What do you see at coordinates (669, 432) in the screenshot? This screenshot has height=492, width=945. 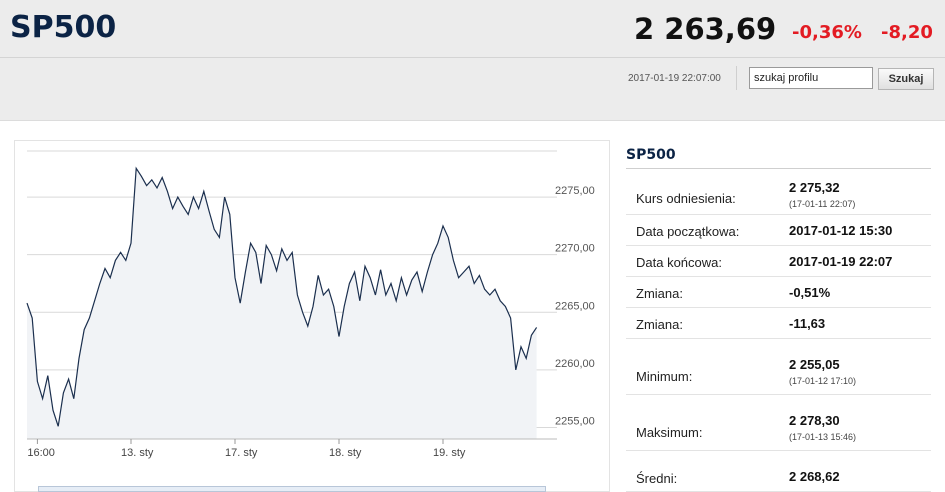 I see `stats-label: Maksimum:` at bounding box center [669, 432].